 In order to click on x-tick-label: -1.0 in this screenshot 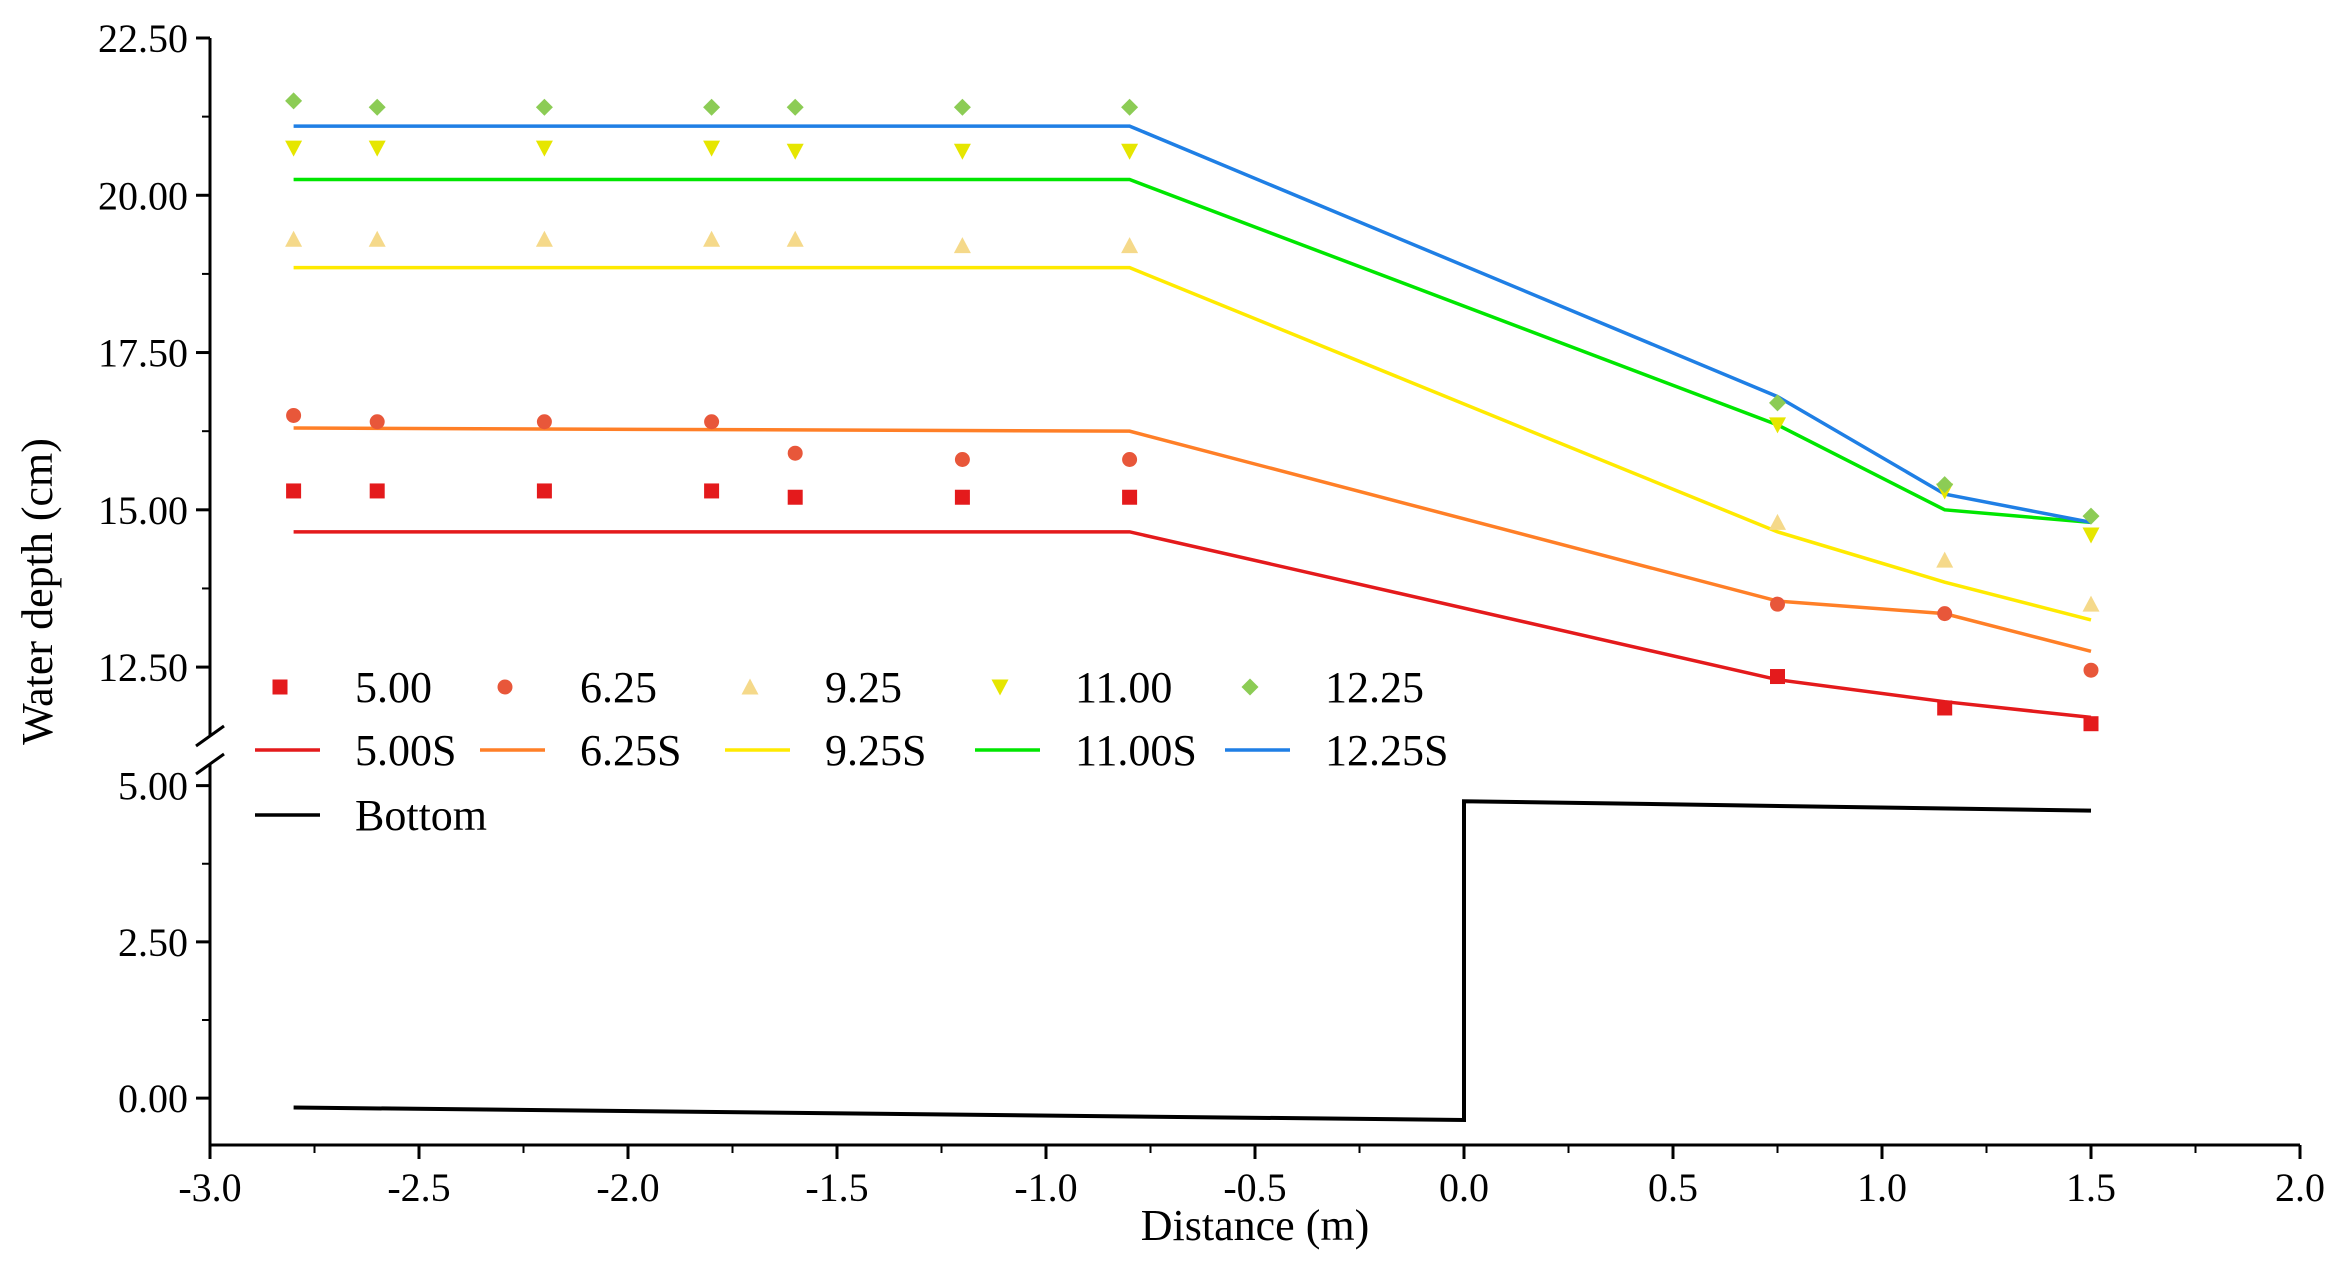, I will do `click(1045, 1187)`.